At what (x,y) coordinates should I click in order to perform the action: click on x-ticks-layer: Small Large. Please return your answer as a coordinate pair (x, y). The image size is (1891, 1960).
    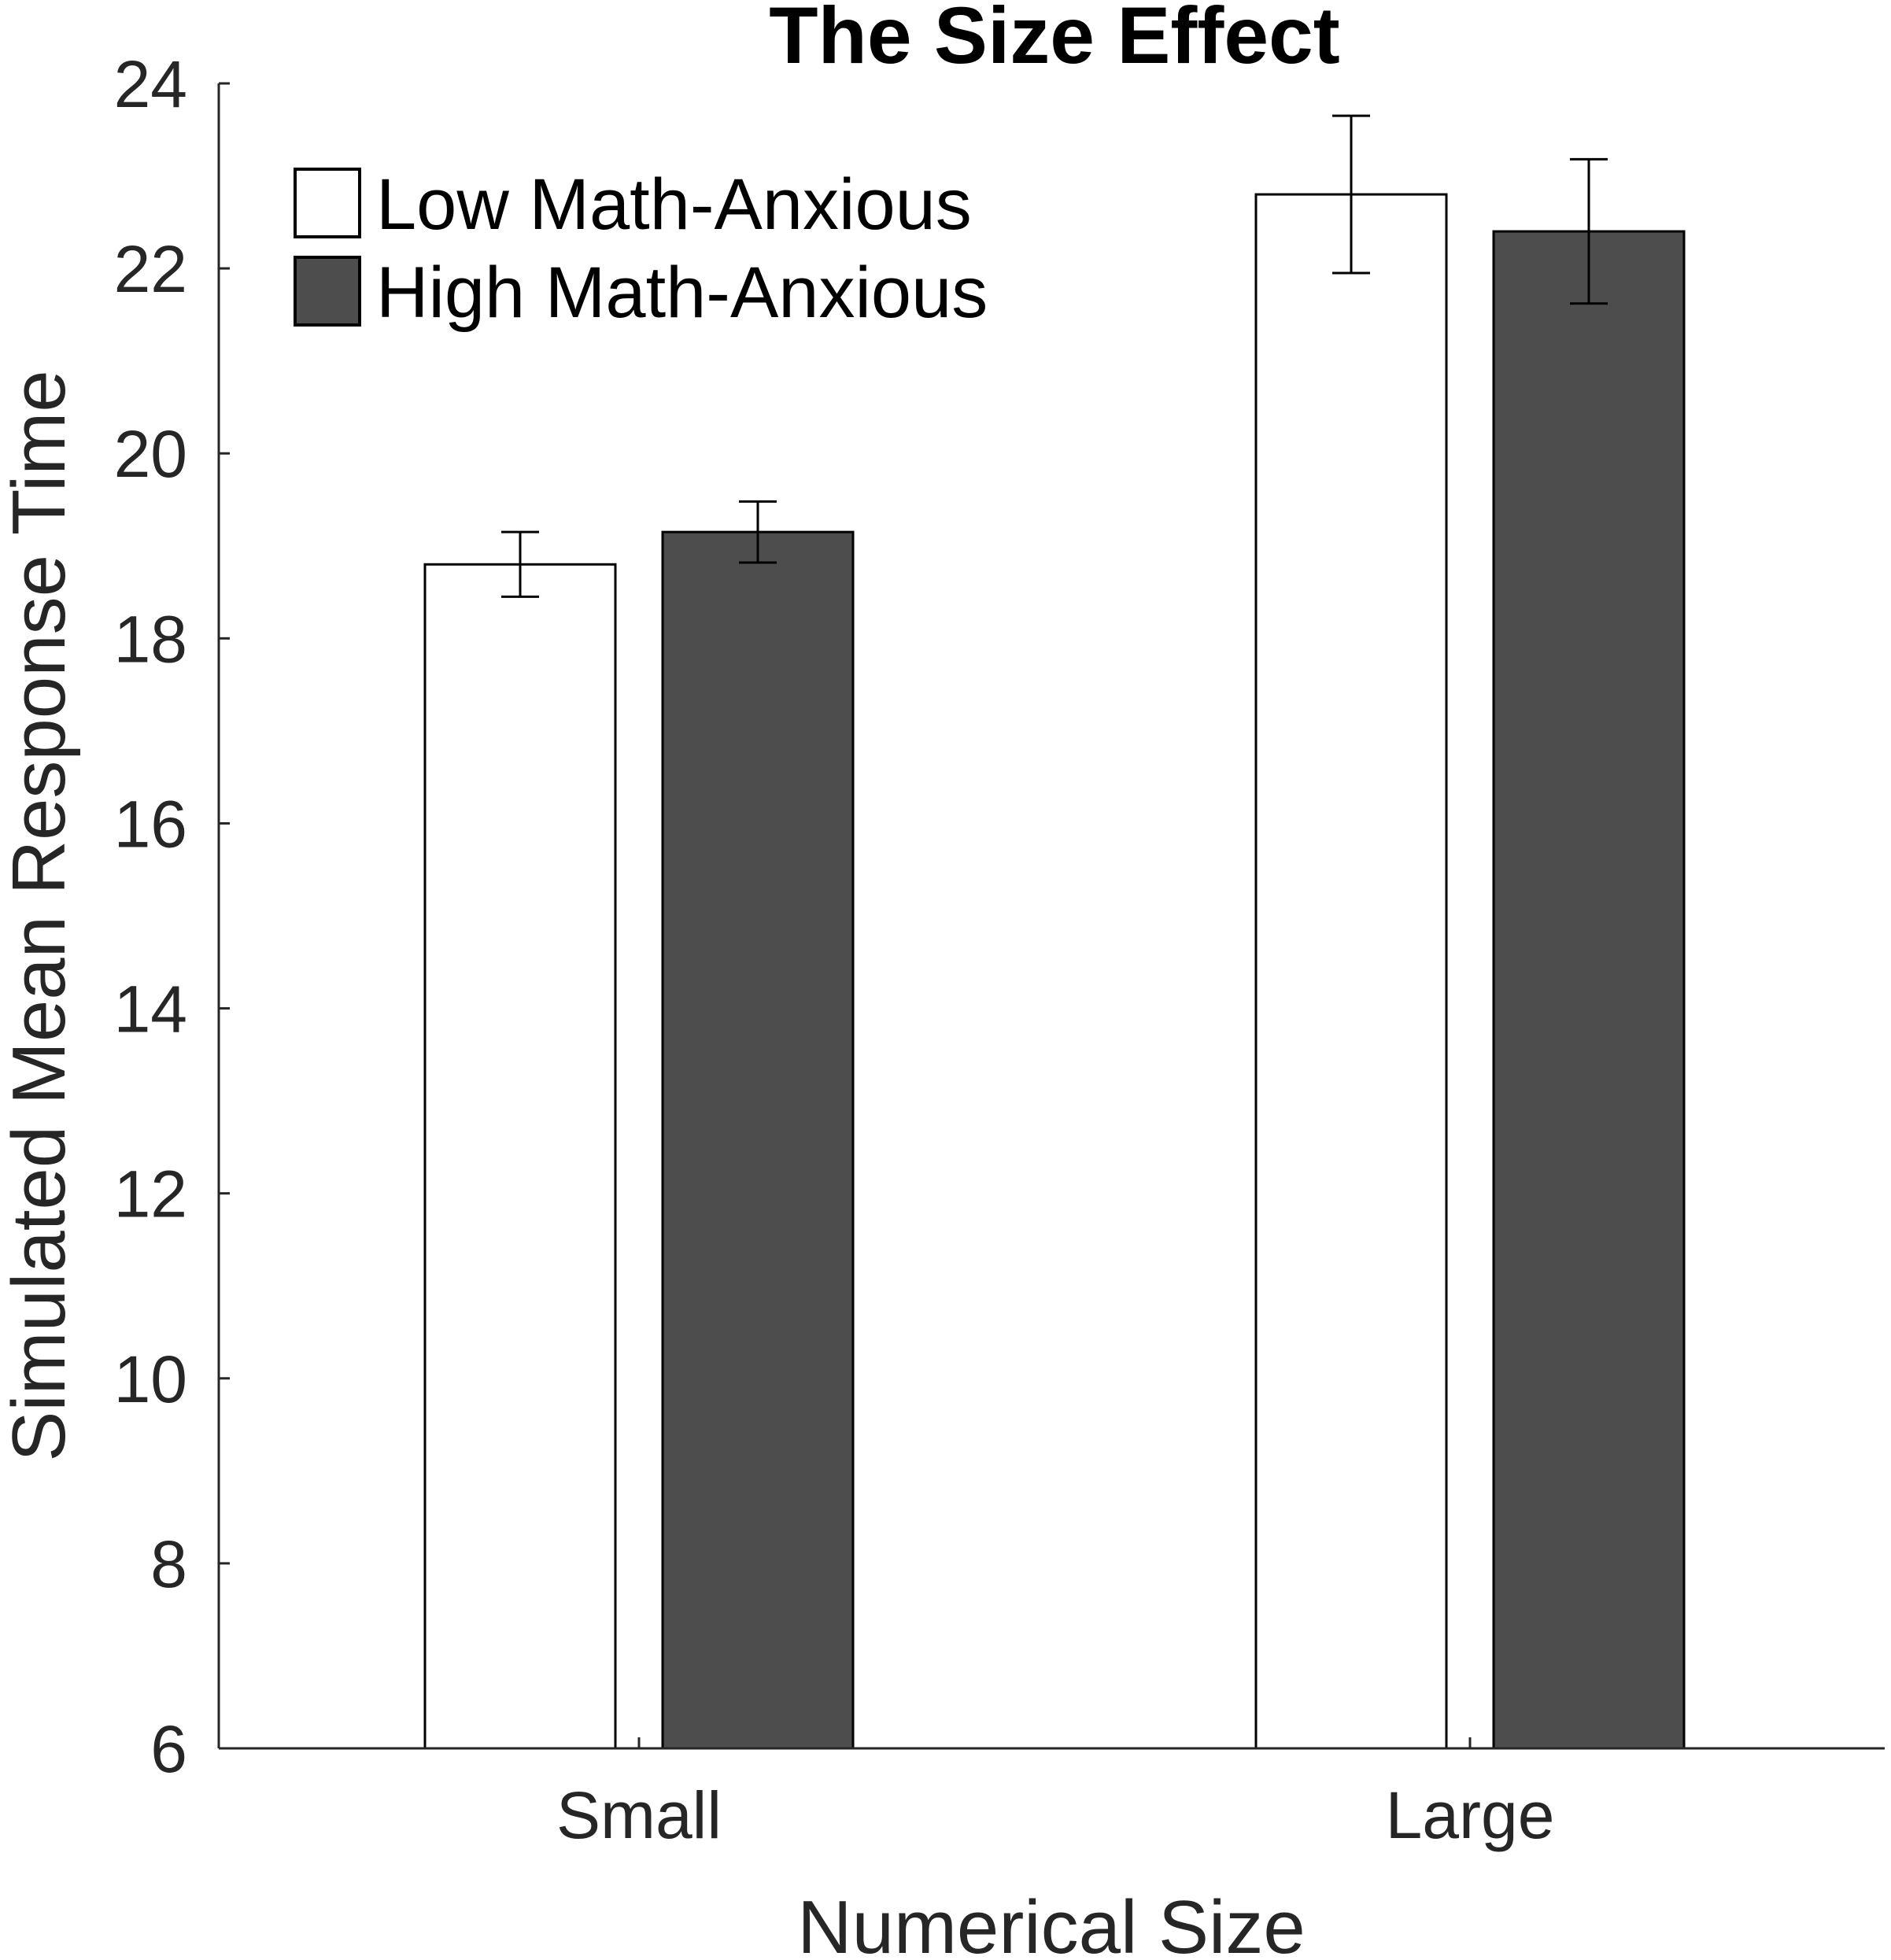
    Looking at the image, I should click on (1055, 1794).